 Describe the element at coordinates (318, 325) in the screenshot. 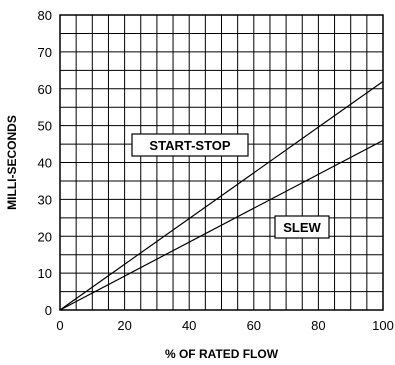

I see `x-tick-label-4: 80` at that location.